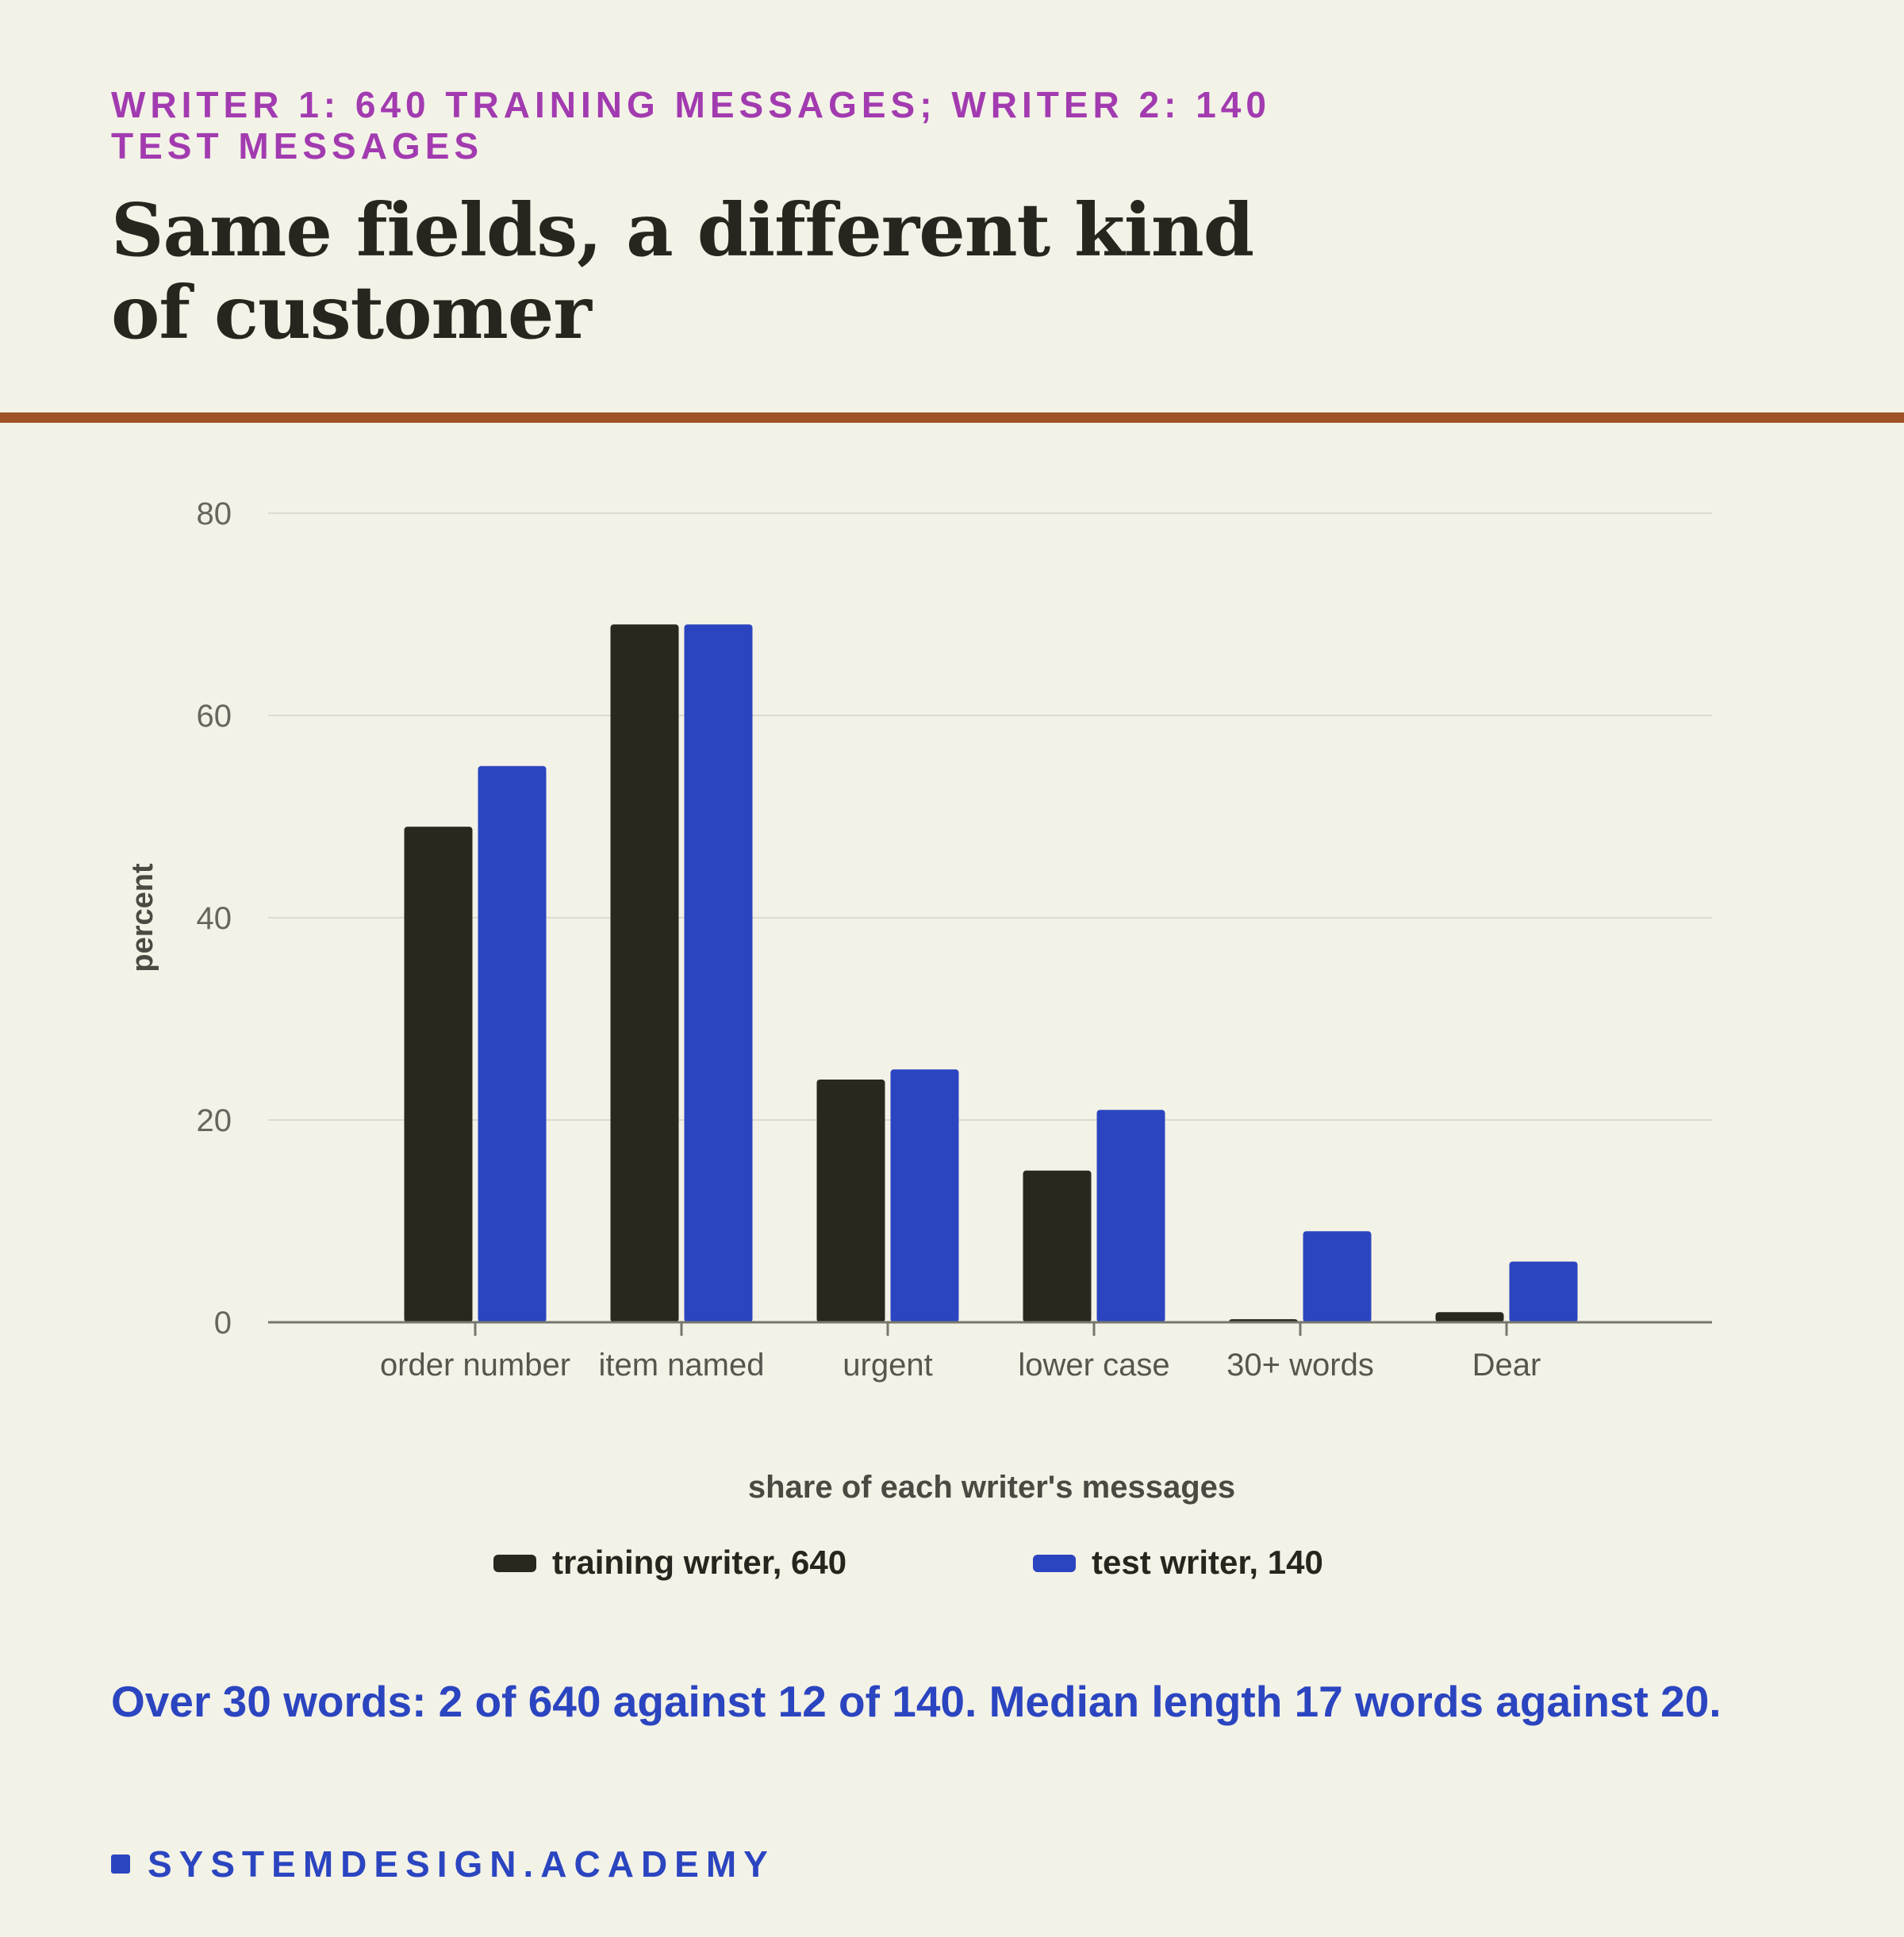  What do you see at coordinates (699, 1562) in the screenshot?
I see `legend-label: training writer, 640` at bounding box center [699, 1562].